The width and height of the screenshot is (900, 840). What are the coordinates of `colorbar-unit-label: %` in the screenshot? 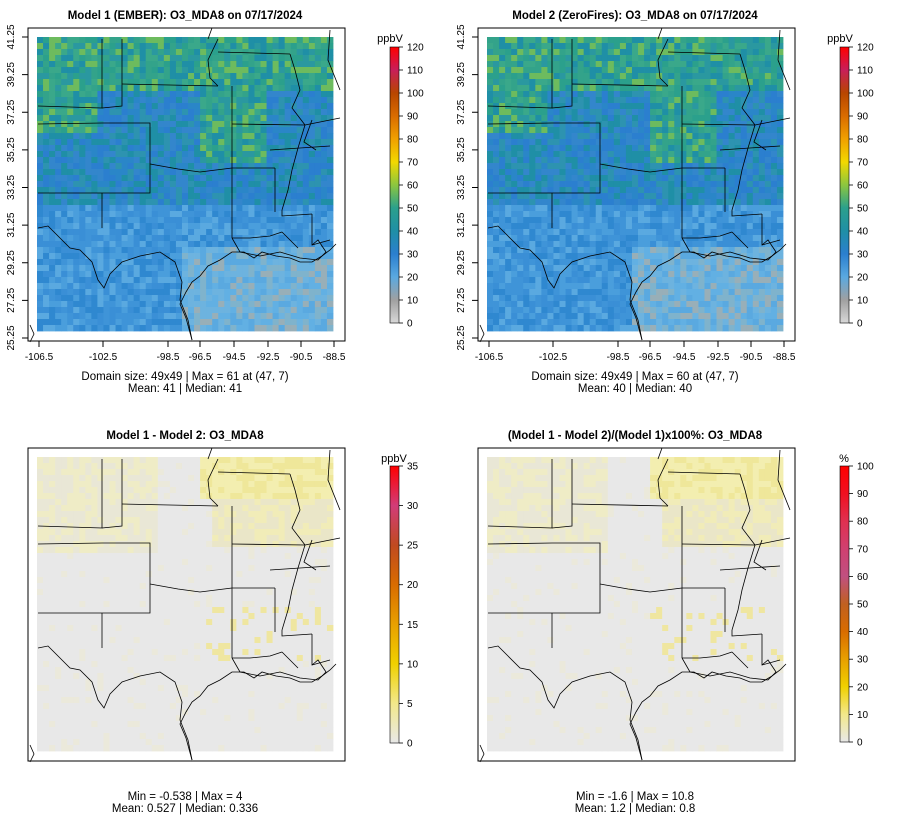 It's located at (844, 459).